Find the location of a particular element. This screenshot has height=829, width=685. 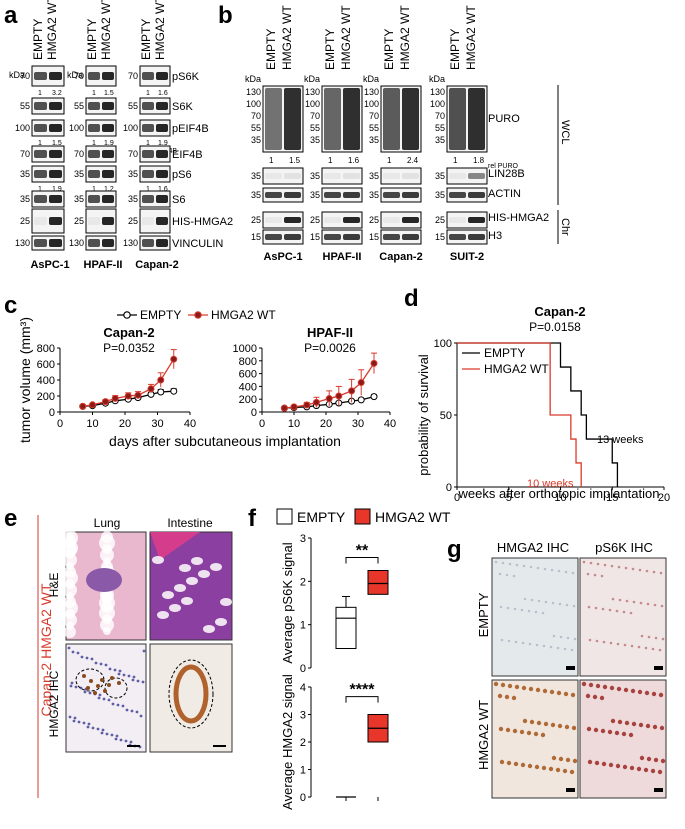

legend-label-hmga2: HMGA2 WT is located at coordinates (243, 315).